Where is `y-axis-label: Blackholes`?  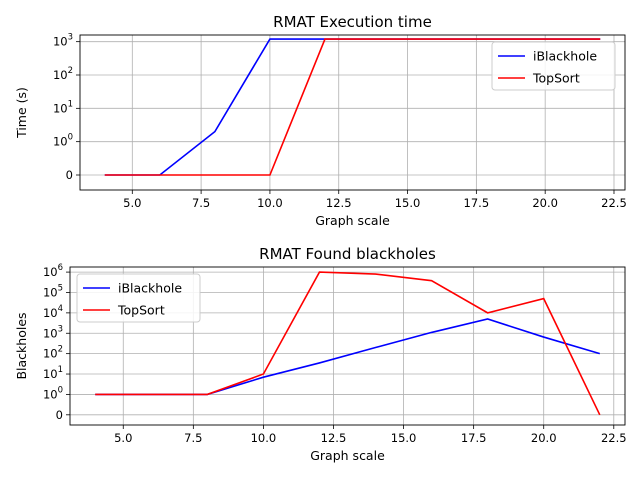
y-axis-label: Blackholes is located at coordinates (21, 345).